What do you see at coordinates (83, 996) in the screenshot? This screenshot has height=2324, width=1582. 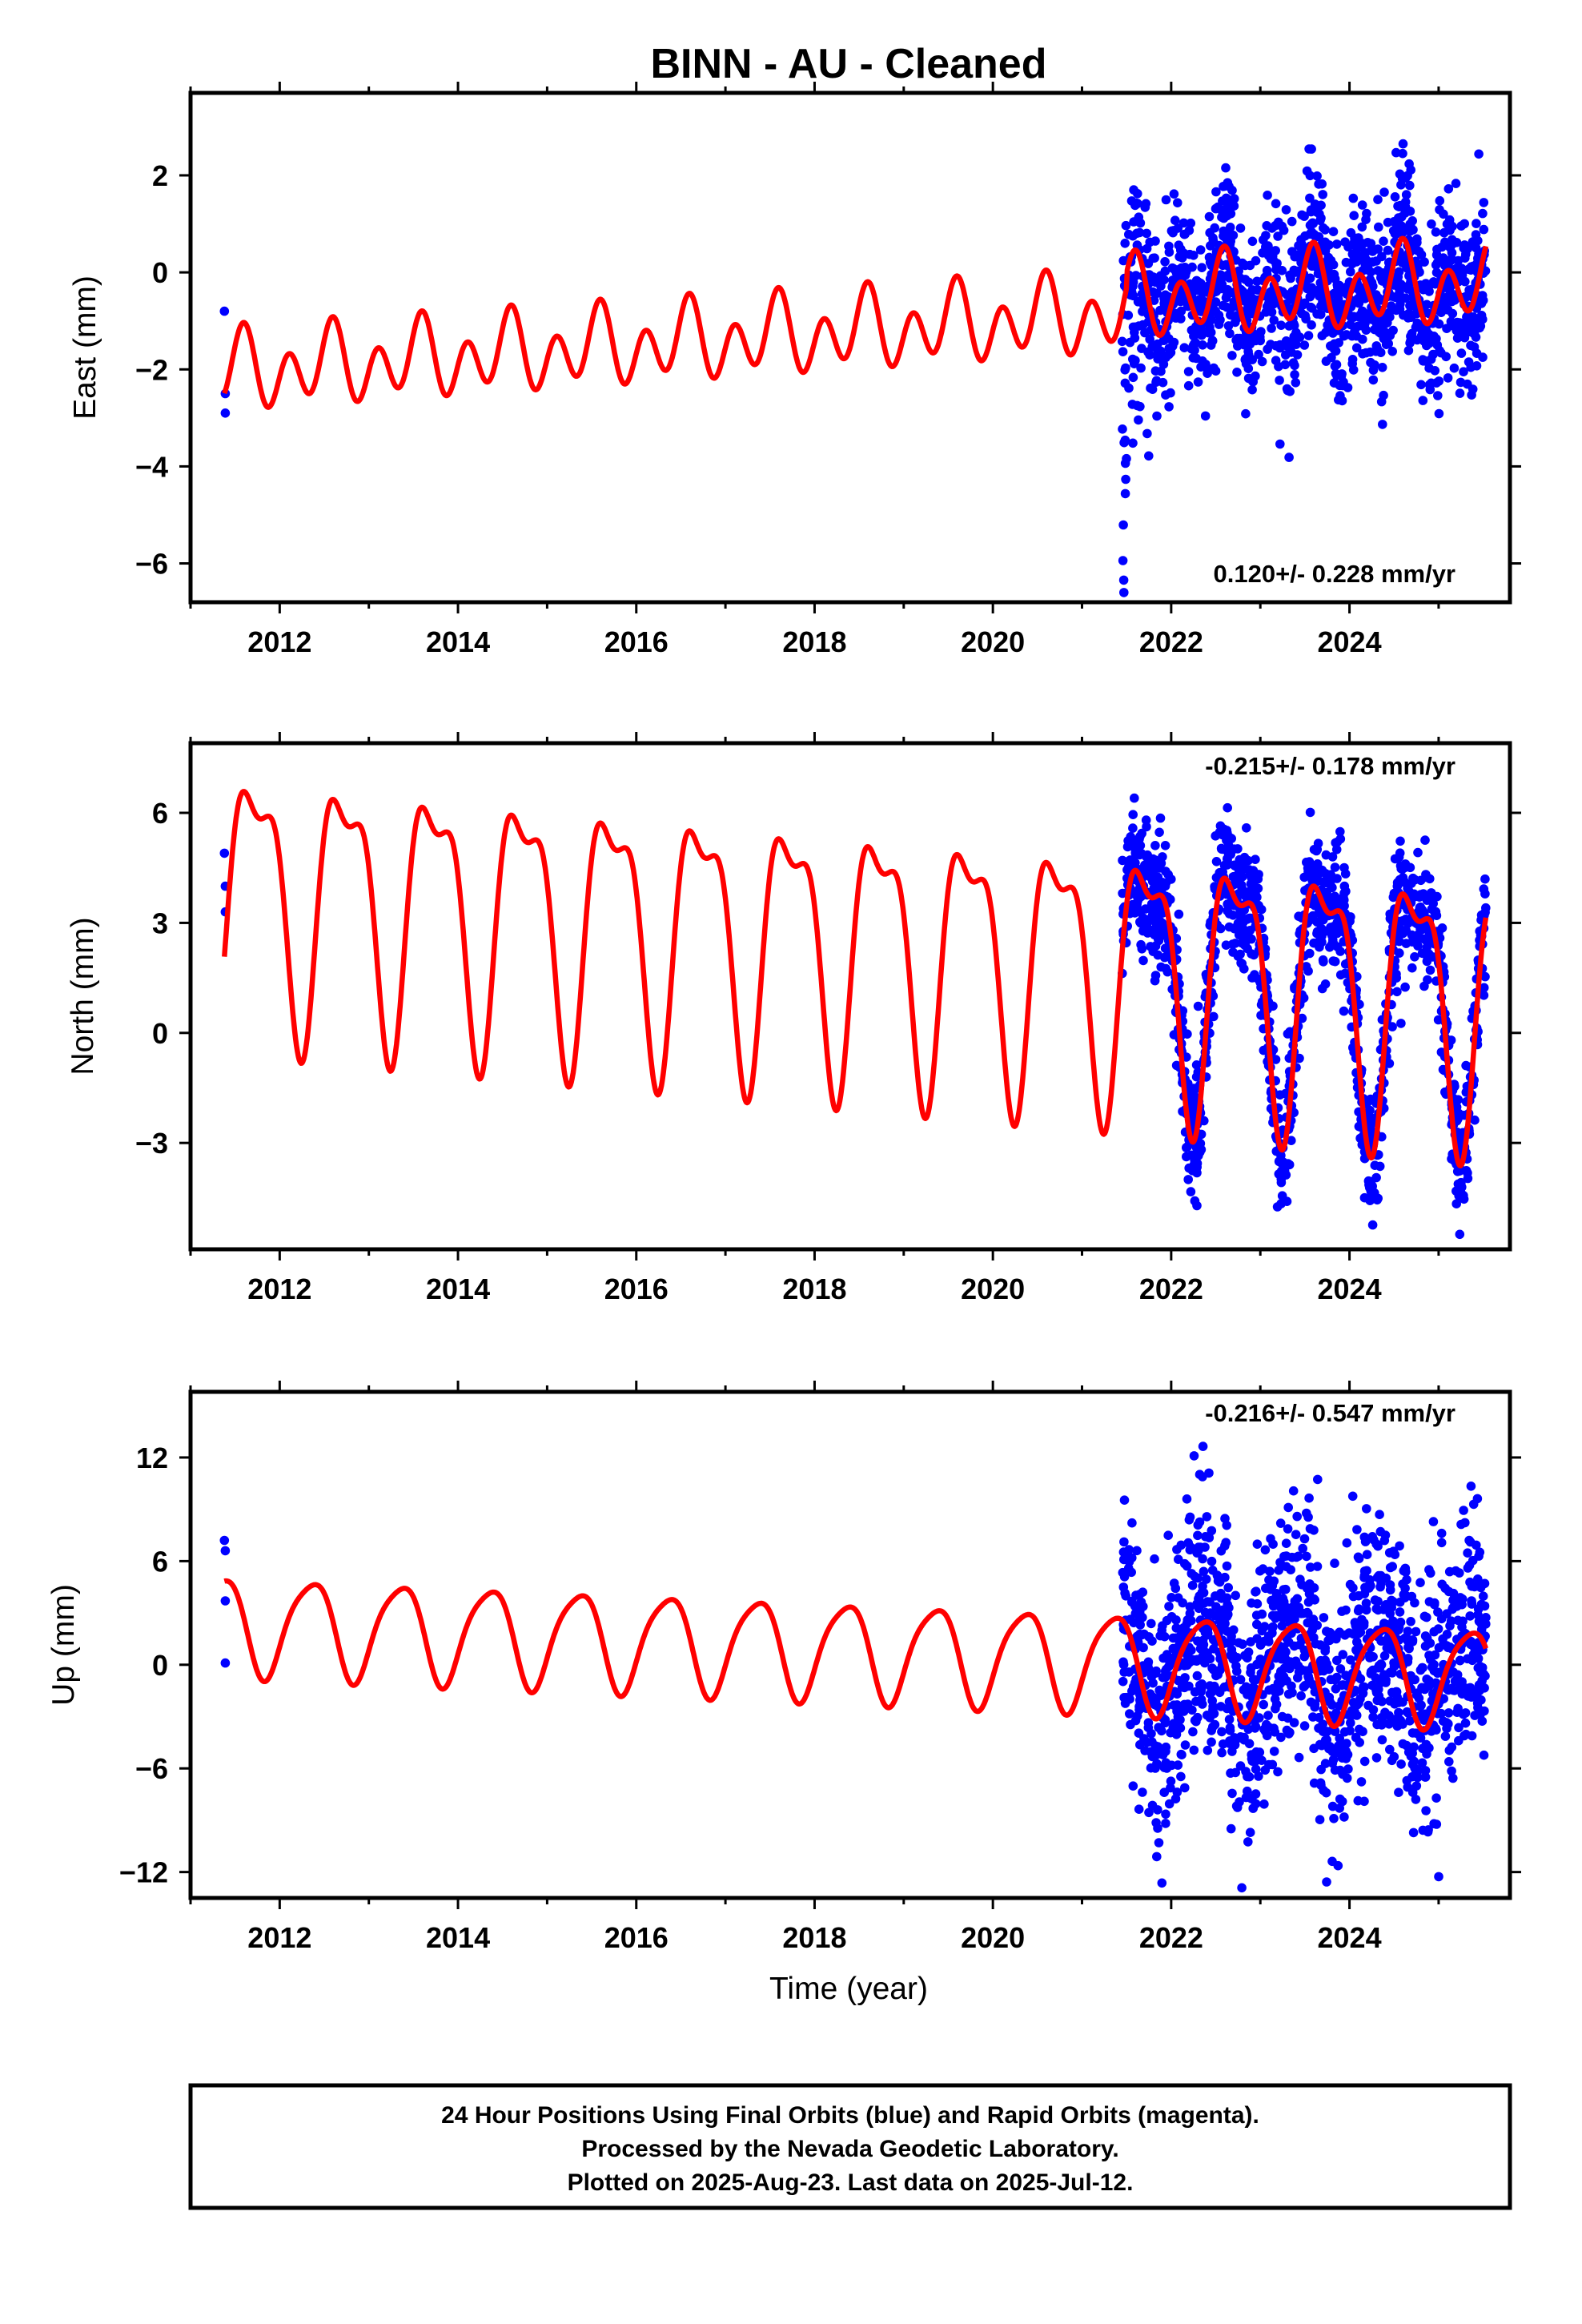 I see `north-y-axis-label: North (mm)` at bounding box center [83, 996].